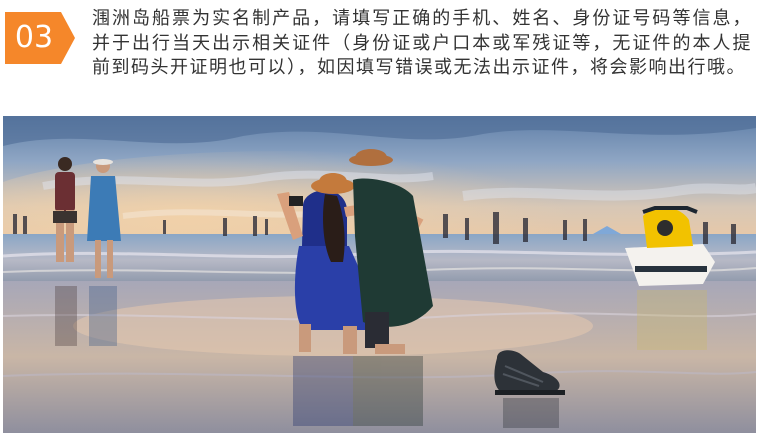 The image size is (759, 435). I want to click on sandals, so click(529, 372).